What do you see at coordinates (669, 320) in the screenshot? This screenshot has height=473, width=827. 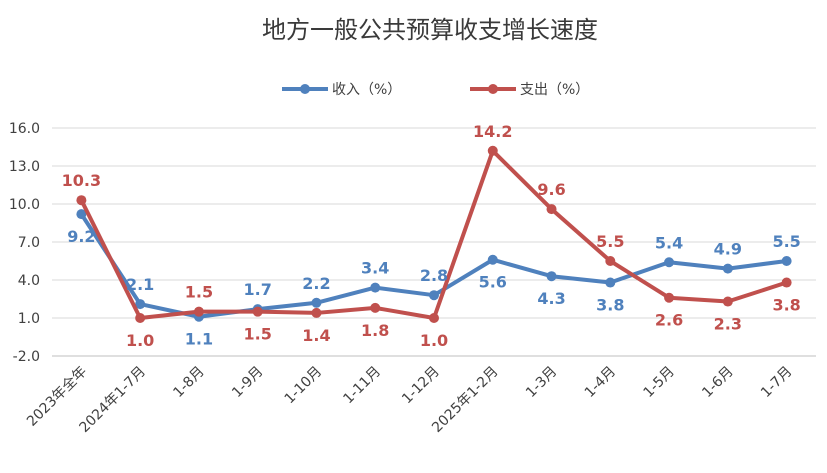 I see `data-label: 2.6` at bounding box center [669, 320].